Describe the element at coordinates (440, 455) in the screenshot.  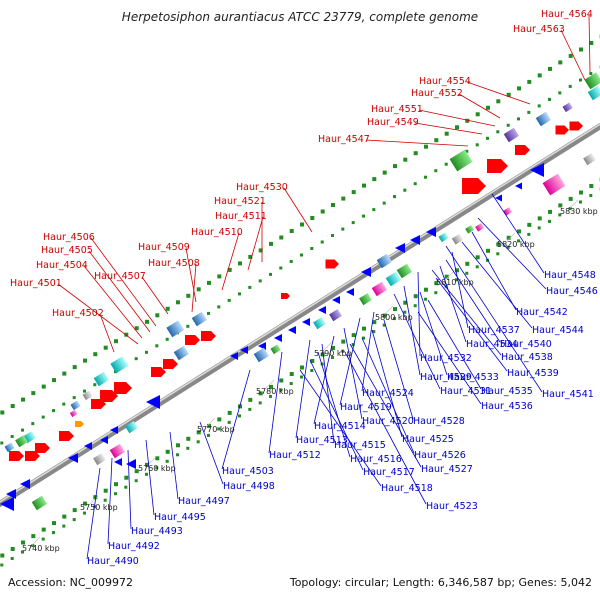
I see `gene-label-minus: Haur_4526` at that location.